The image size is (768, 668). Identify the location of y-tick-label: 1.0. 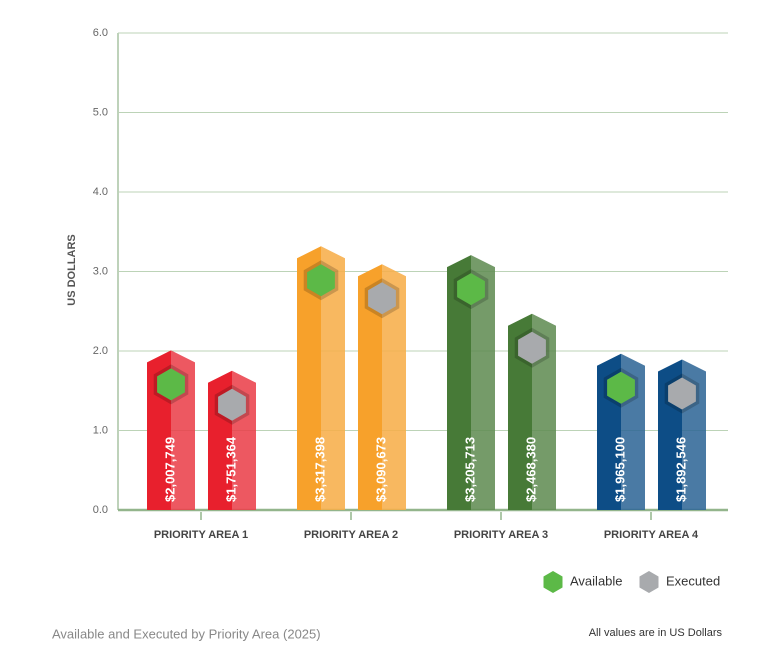
(100, 430).